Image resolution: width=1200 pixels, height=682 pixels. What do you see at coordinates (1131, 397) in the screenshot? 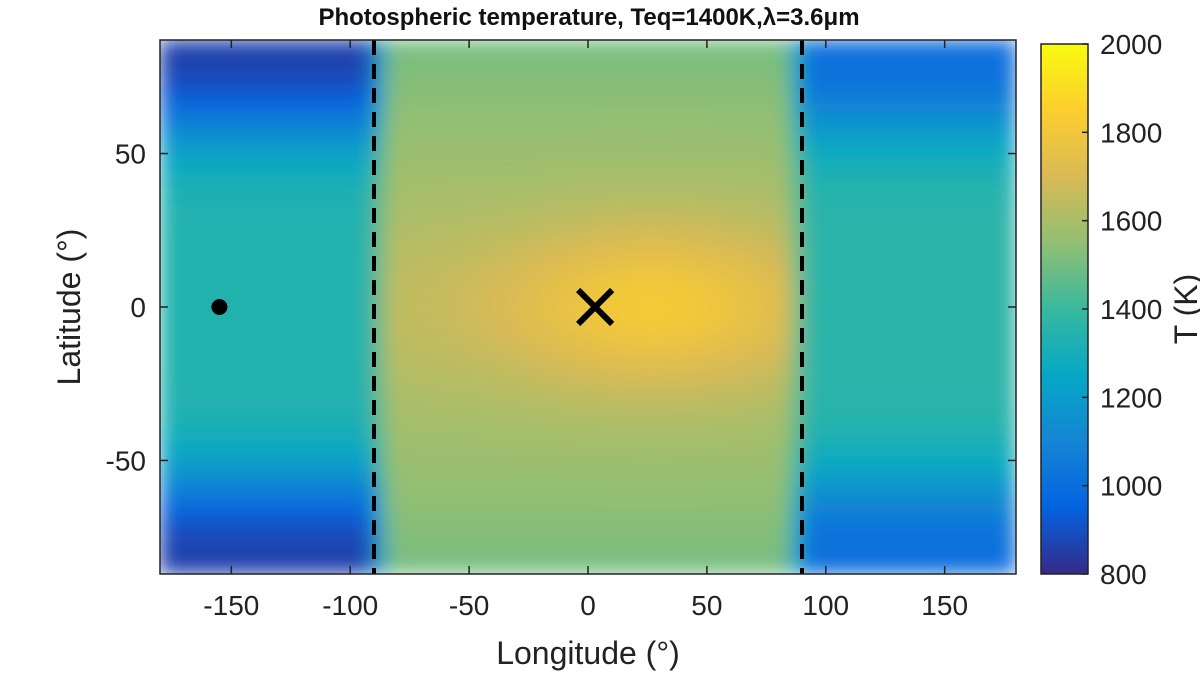
I see `colorbar-tick-label: 1200` at bounding box center [1131, 397].